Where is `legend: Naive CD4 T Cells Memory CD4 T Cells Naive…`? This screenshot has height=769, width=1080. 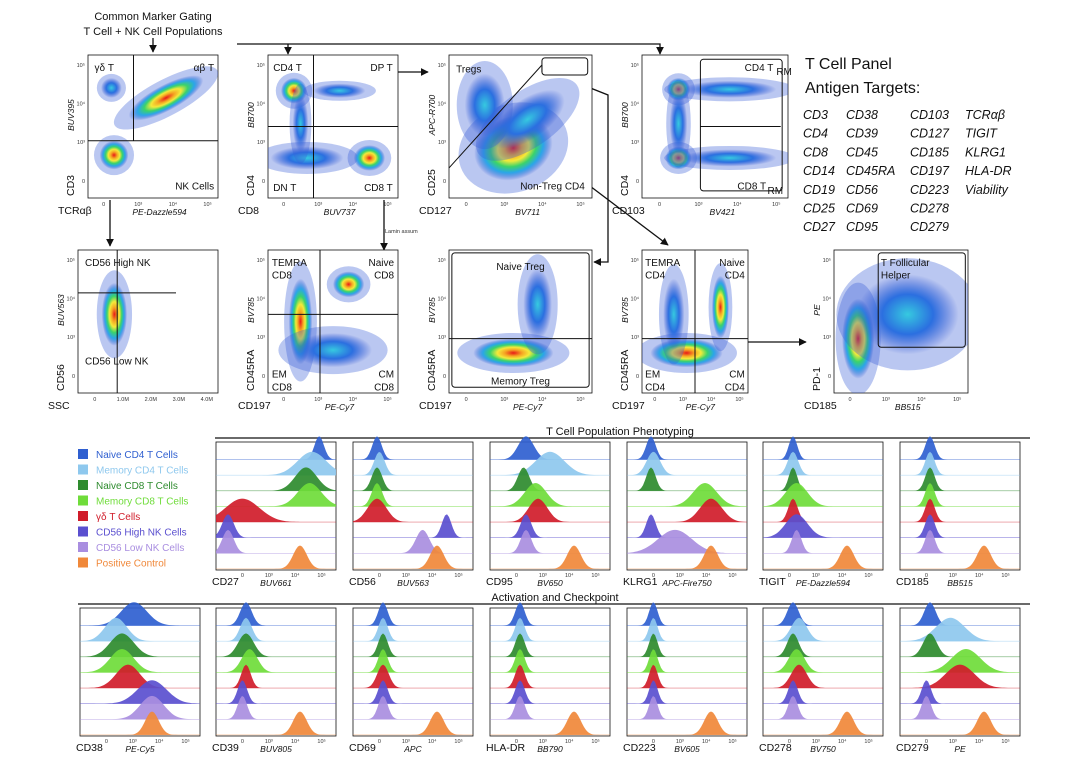
legend: Naive CD4 T Cells Memory CD4 T Cells Naive… is located at coordinates (133, 509).